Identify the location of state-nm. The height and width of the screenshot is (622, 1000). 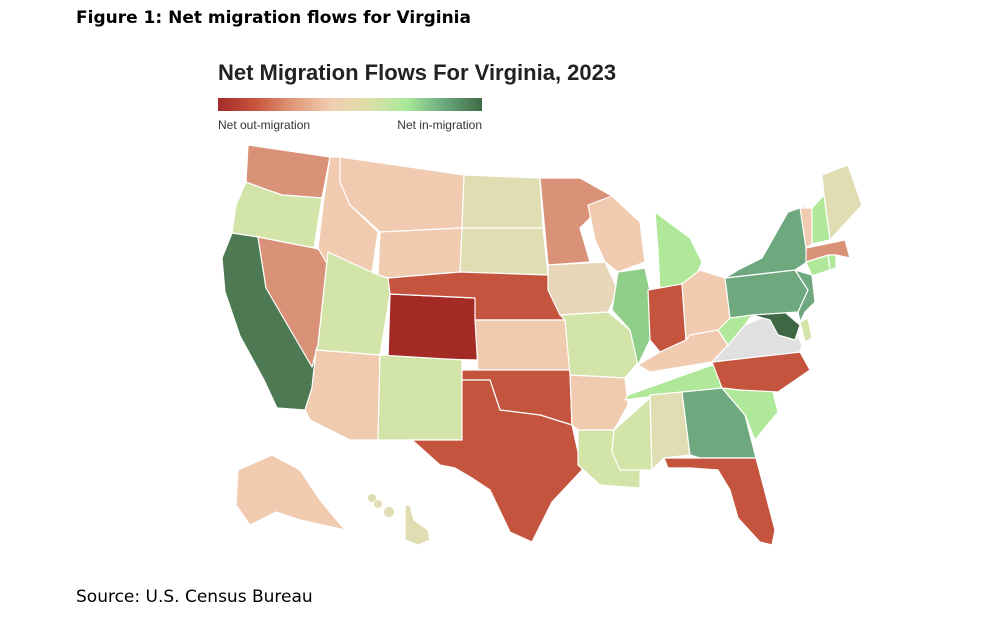
(420, 397).